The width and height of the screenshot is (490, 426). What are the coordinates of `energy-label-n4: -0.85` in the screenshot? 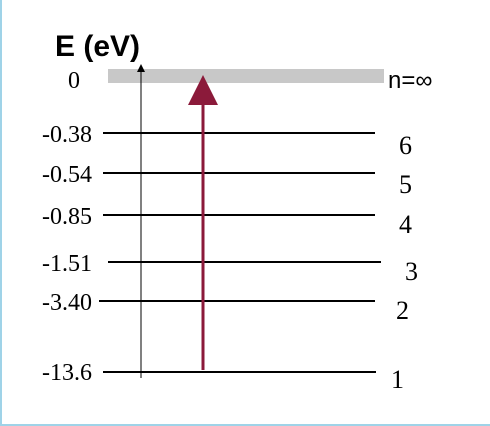 It's located at (67, 217).